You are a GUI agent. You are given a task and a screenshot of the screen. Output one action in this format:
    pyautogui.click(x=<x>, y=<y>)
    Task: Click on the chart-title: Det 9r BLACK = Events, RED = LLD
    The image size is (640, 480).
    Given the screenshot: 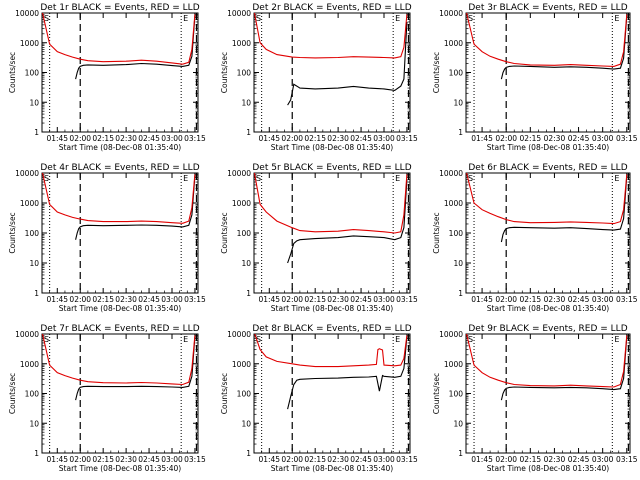 What is the action you would take?
    pyautogui.click(x=547, y=329)
    